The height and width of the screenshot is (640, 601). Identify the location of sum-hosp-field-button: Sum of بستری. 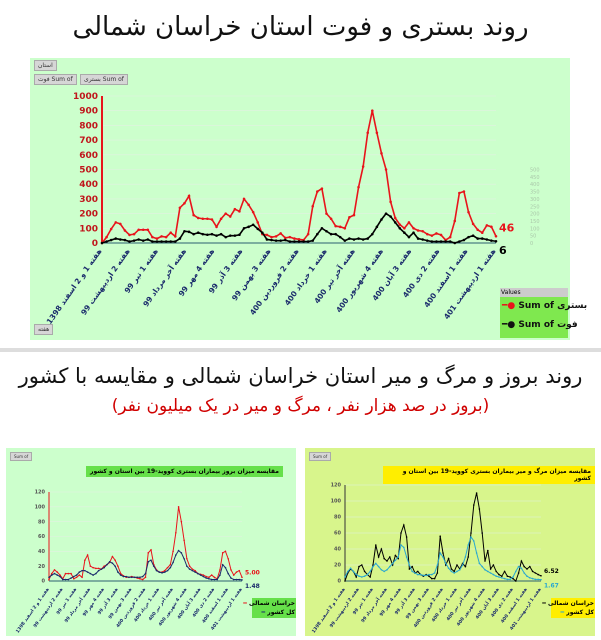
(104, 79).